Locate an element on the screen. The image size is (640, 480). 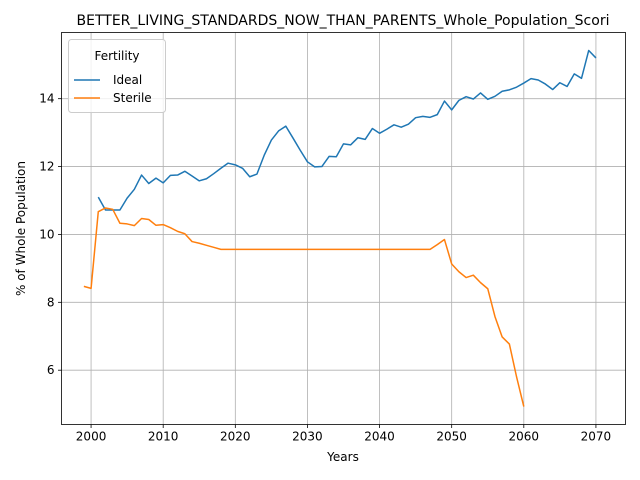
x-axis-ticks: 2000 2010 2020 2030 2040 2050 2060 2070 is located at coordinates (344, 434).